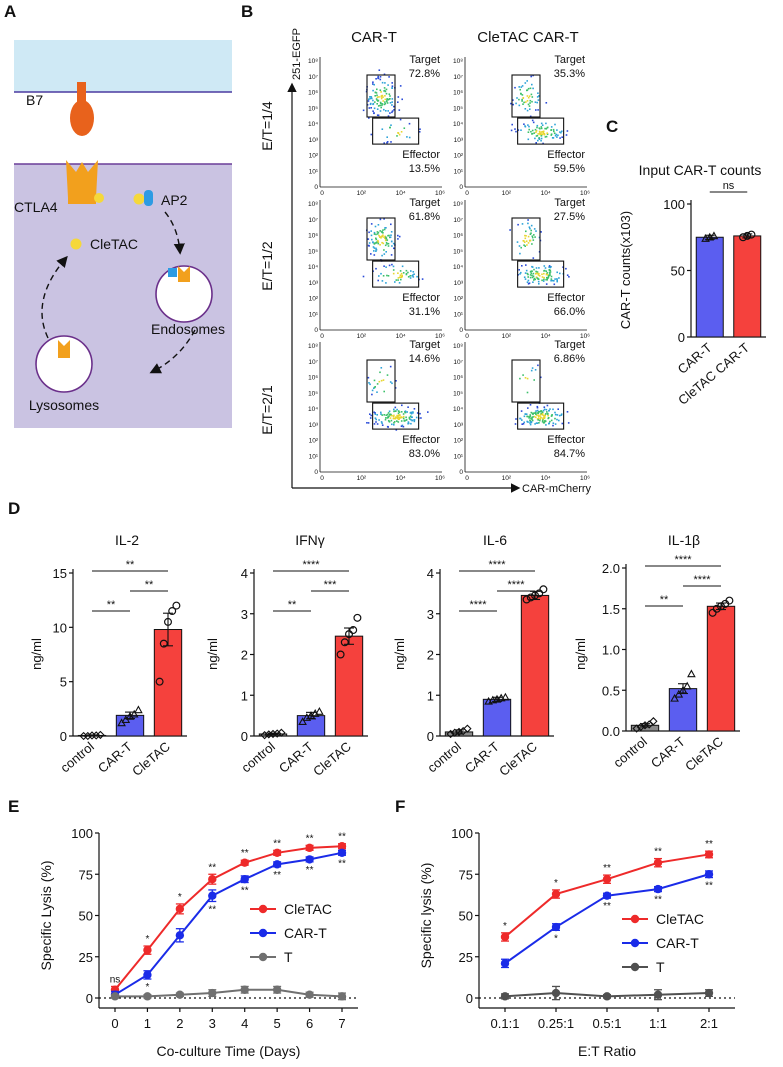 This screenshot has width=783, height=1067. Describe the element at coordinates (458, 267) in the screenshot. I see `y-tick-label: 10⁴` at that location.